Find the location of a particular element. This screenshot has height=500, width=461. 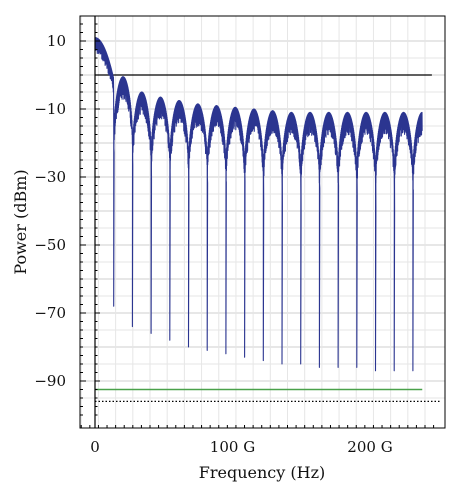

x-axis-label: Frequency (Hz) is located at coordinates (262, 472).